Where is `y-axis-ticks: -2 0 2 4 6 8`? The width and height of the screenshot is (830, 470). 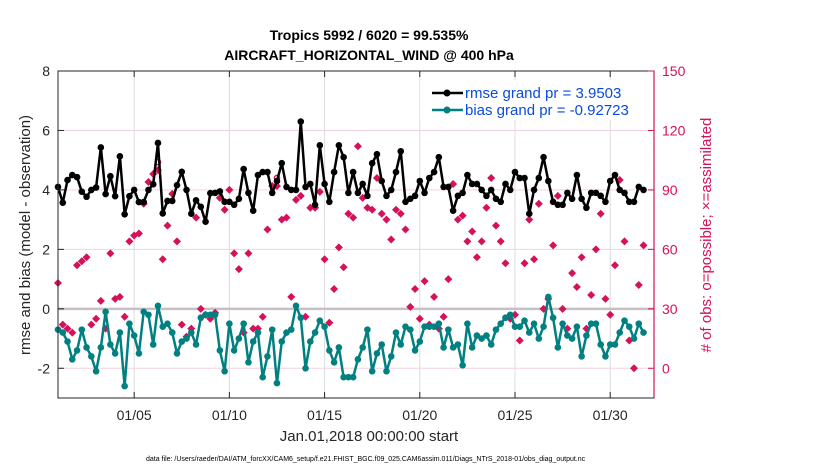
y-axis-ticks: -2 0 2 4 6 8 is located at coordinates (51, 219).